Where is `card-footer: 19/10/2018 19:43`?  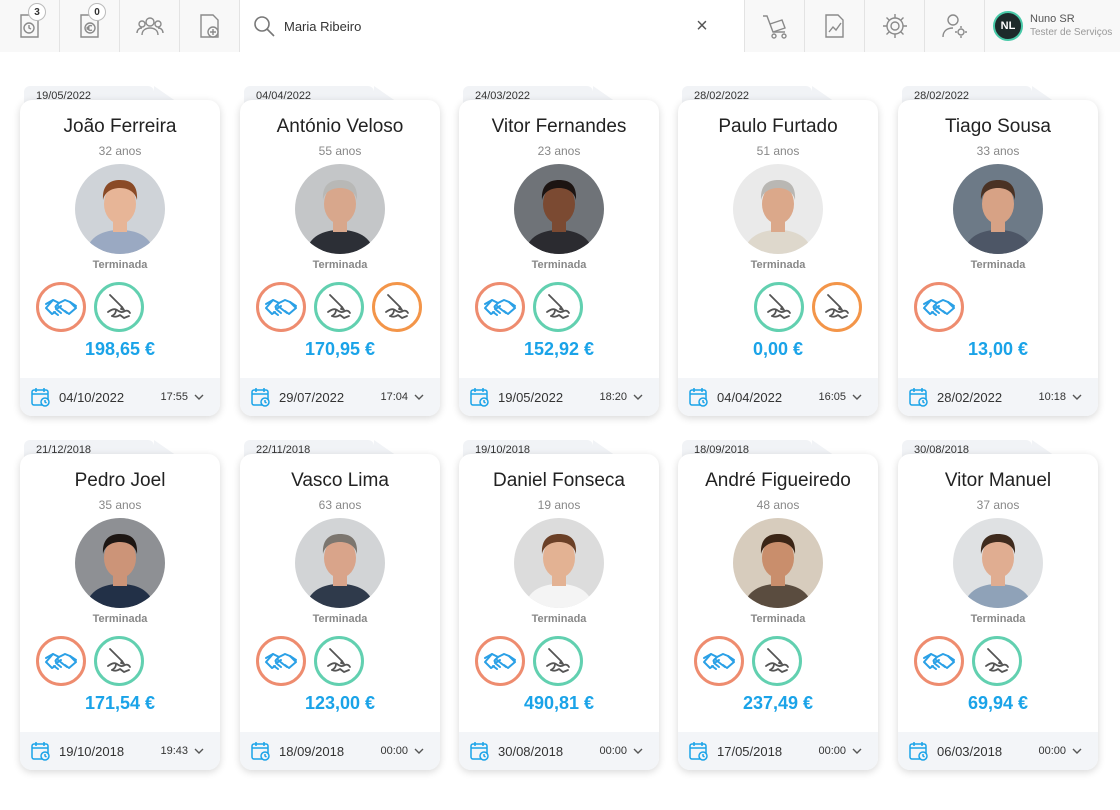
card-footer: 19/10/2018 19:43 is located at coordinates (120, 751).